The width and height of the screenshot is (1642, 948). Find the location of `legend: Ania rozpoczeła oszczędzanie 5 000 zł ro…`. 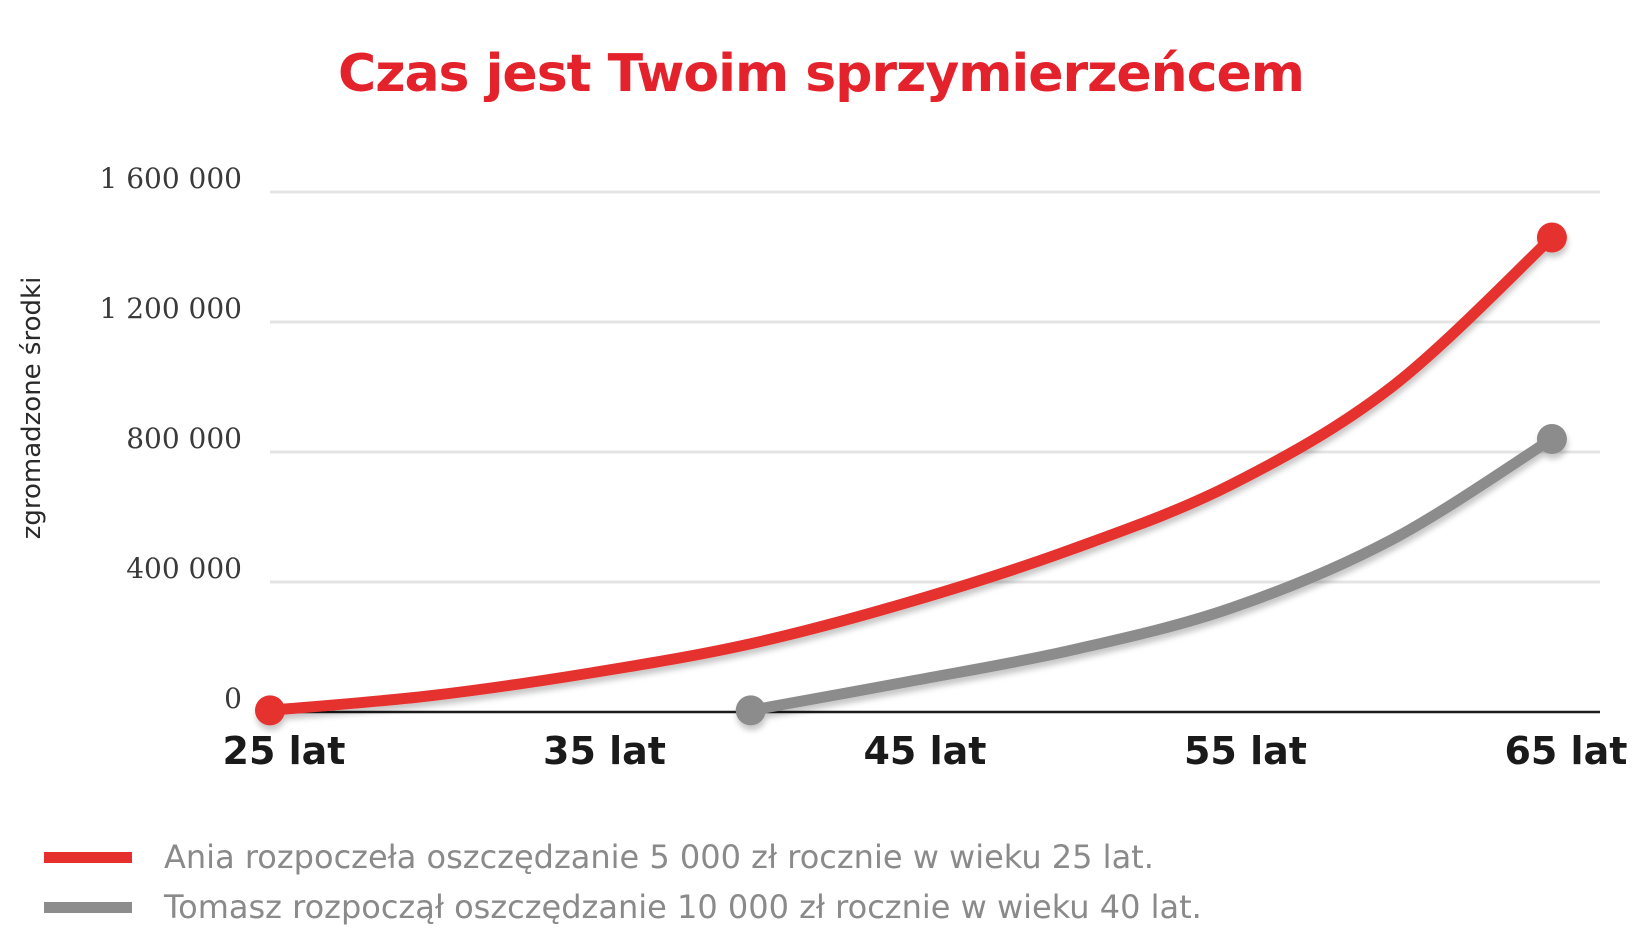

legend: Ania rozpoczeła oszczędzanie 5 000 zł ro… is located at coordinates (623, 882).